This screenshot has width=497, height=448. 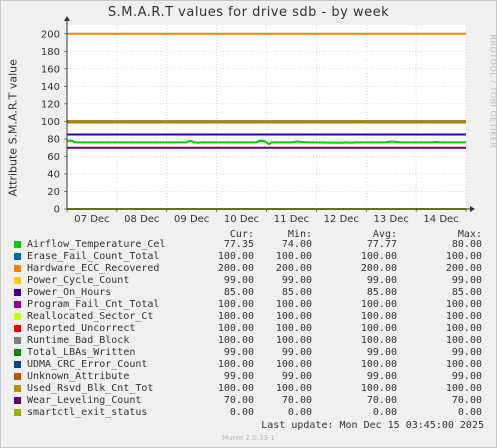 I want to click on legend-header-cur: Cur:, so click(x=241, y=234).